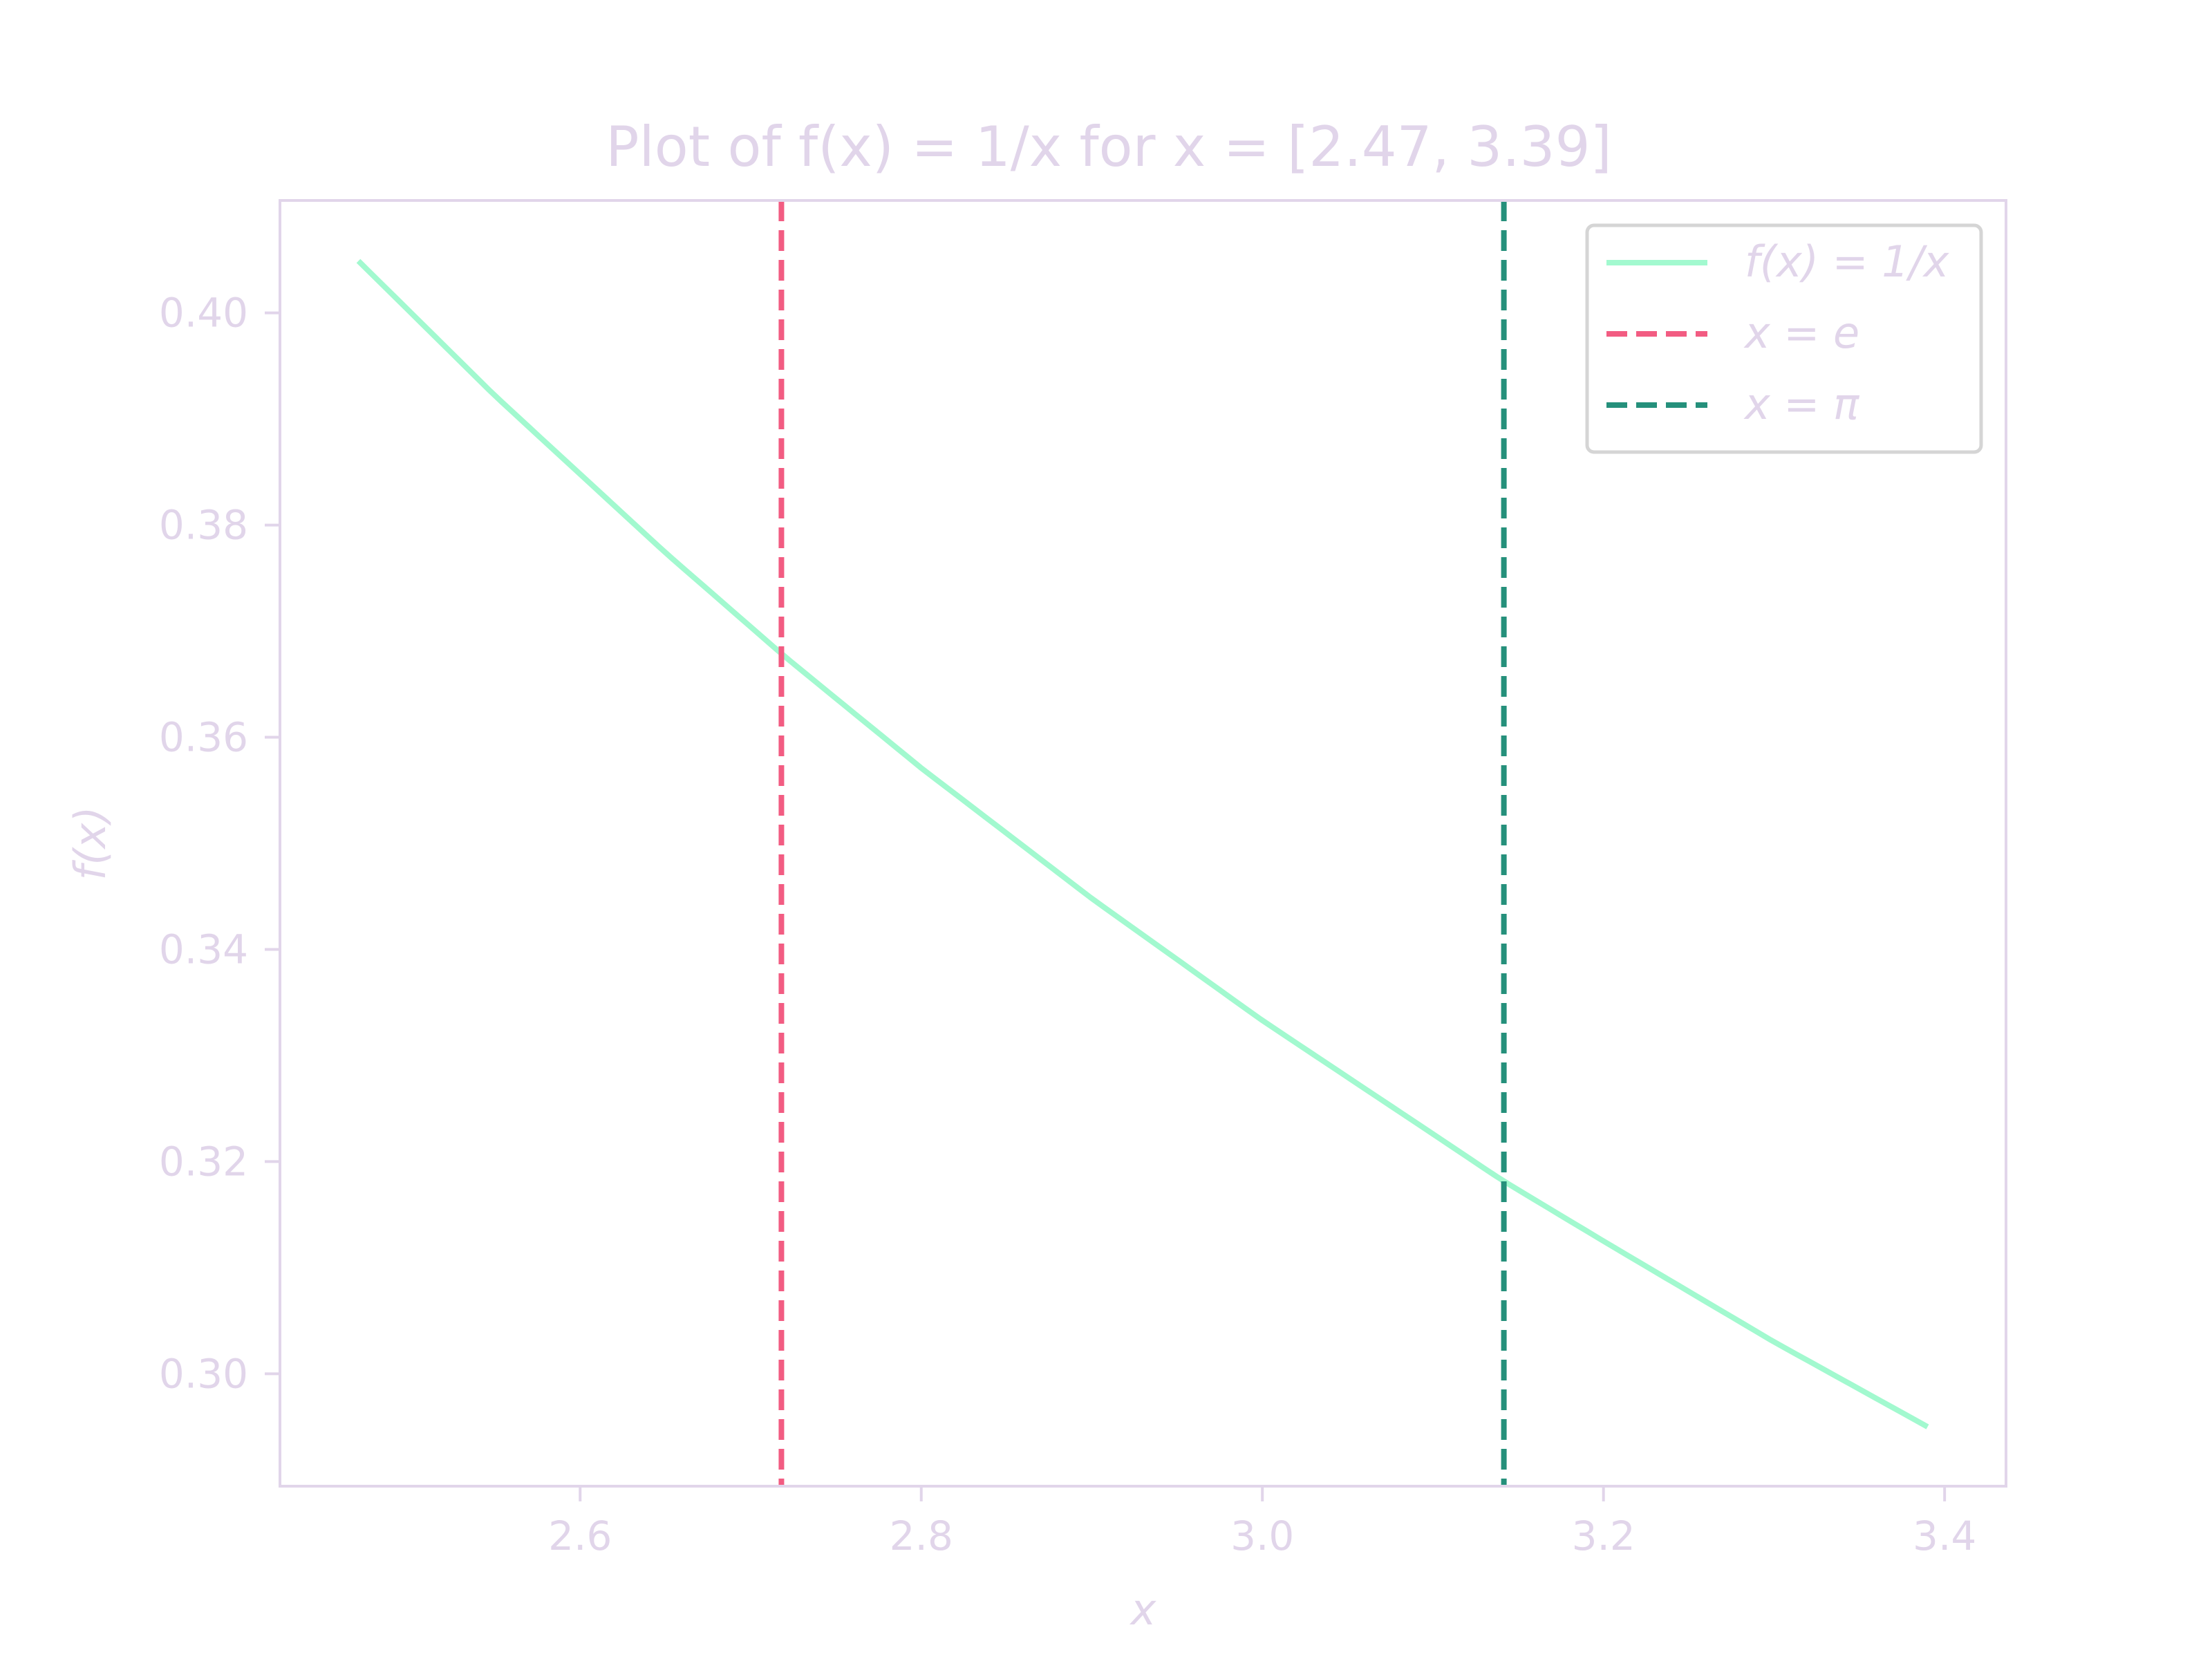 The height and width of the screenshot is (1659, 2212). What do you see at coordinates (1802, 404) in the screenshot?
I see `legend-label-2: x = π` at bounding box center [1802, 404].